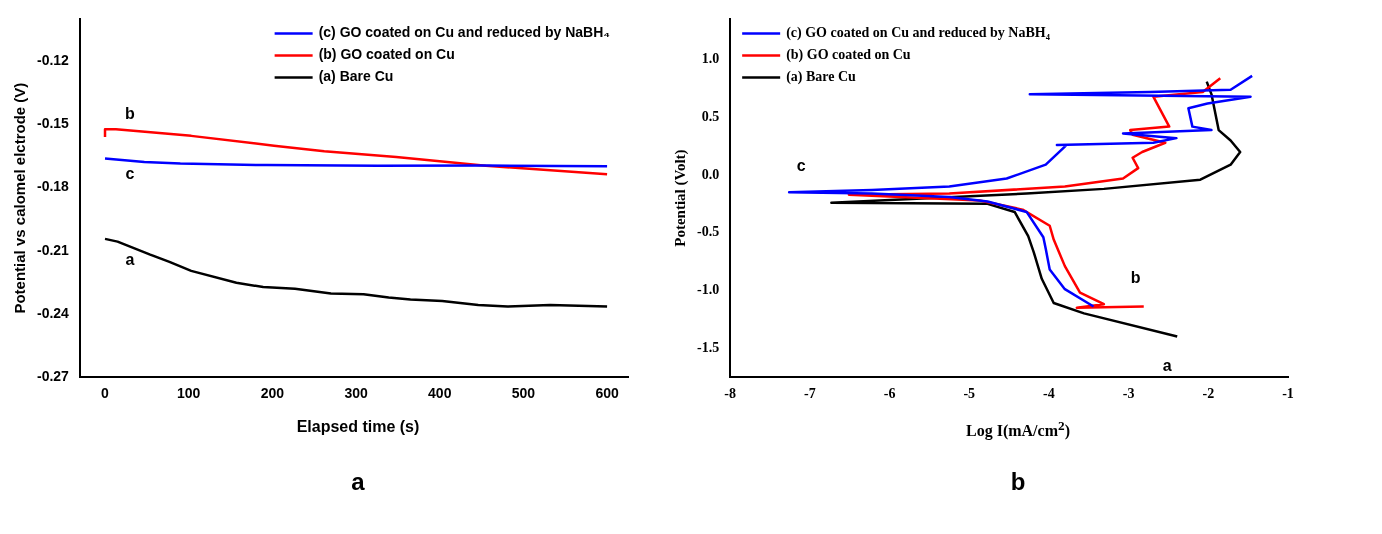  Describe the element at coordinates (708, 347) in the screenshot. I see `y-tick-label: -1.5` at that location.